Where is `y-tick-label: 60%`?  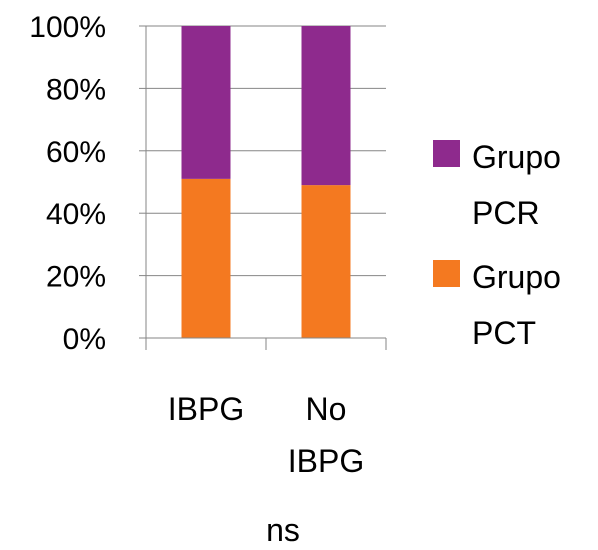 y-tick-label: 60% is located at coordinates (76, 152).